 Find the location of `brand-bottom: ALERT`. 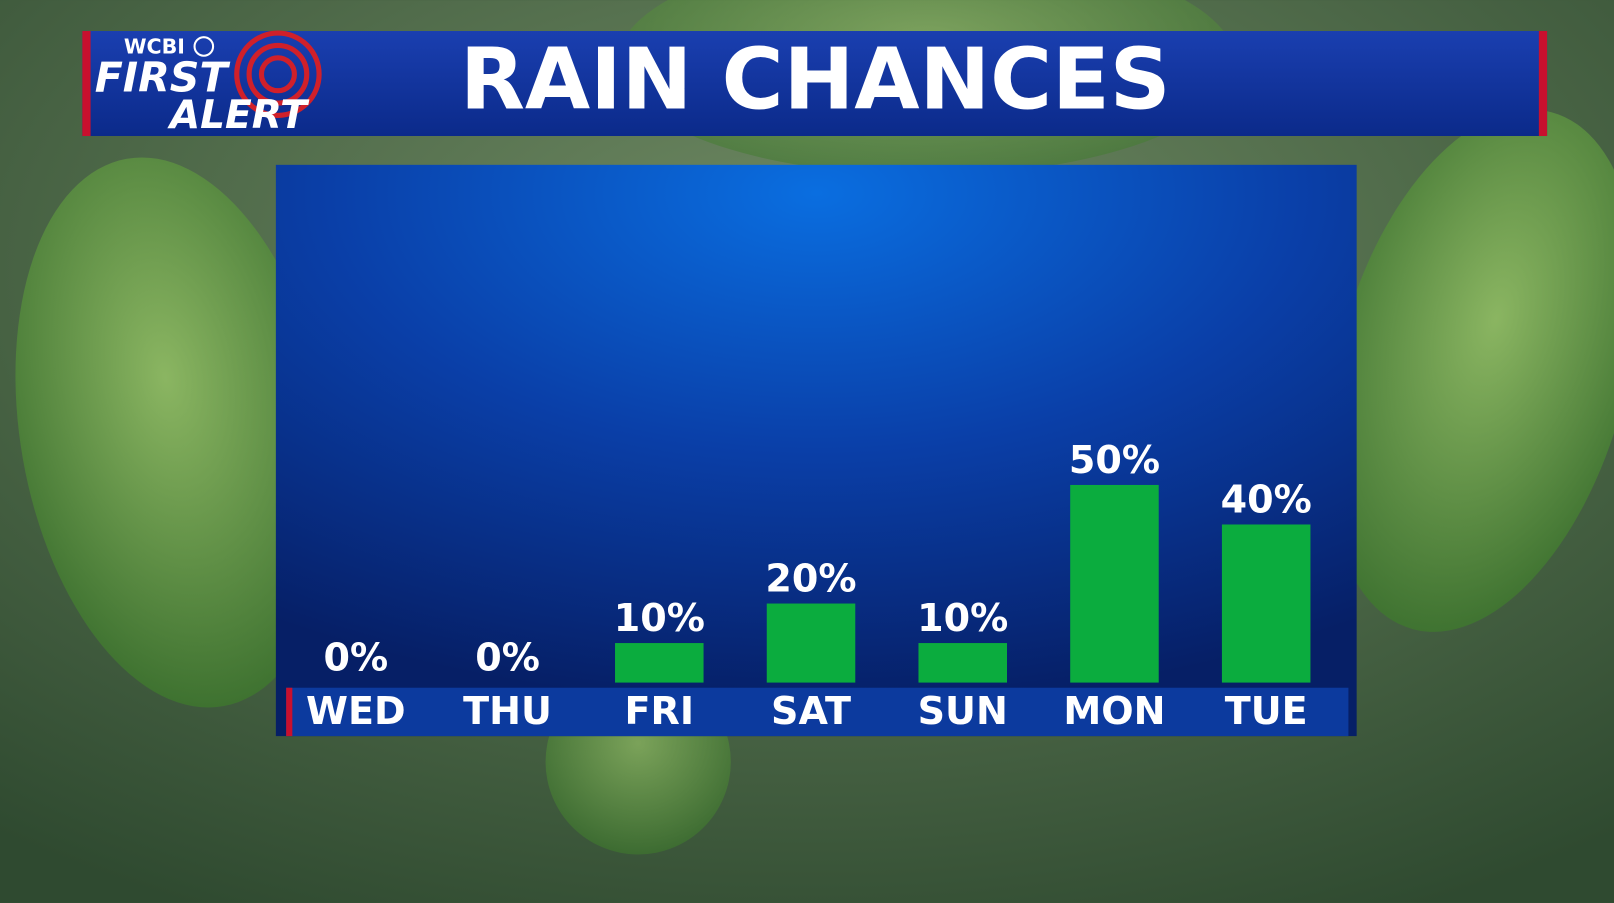

brand-bottom: ALERT is located at coordinates (238, 115).